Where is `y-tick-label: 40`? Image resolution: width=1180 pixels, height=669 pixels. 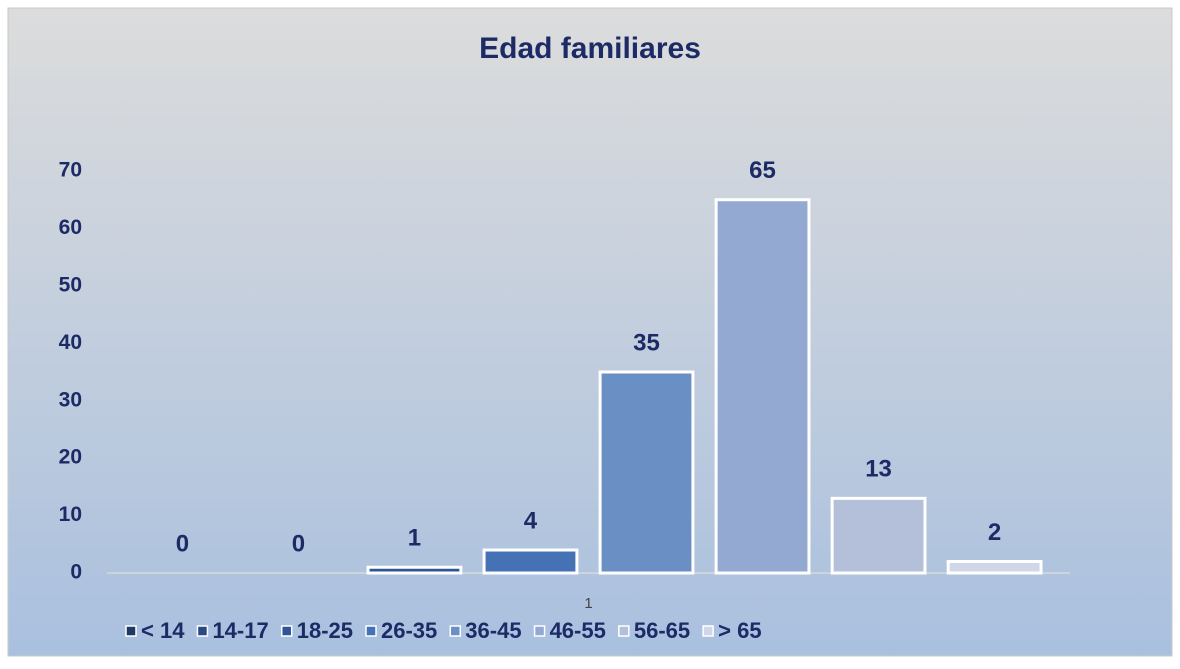
y-tick-label: 40 is located at coordinates (70, 342).